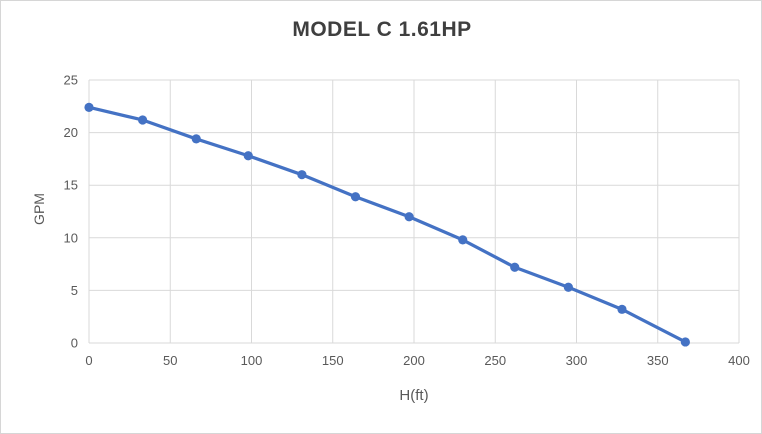 The image size is (762, 434). What do you see at coordinates (414, 360) in the screenshot?
I see `x-tick-label: 200` at bounding box center [414, 360].